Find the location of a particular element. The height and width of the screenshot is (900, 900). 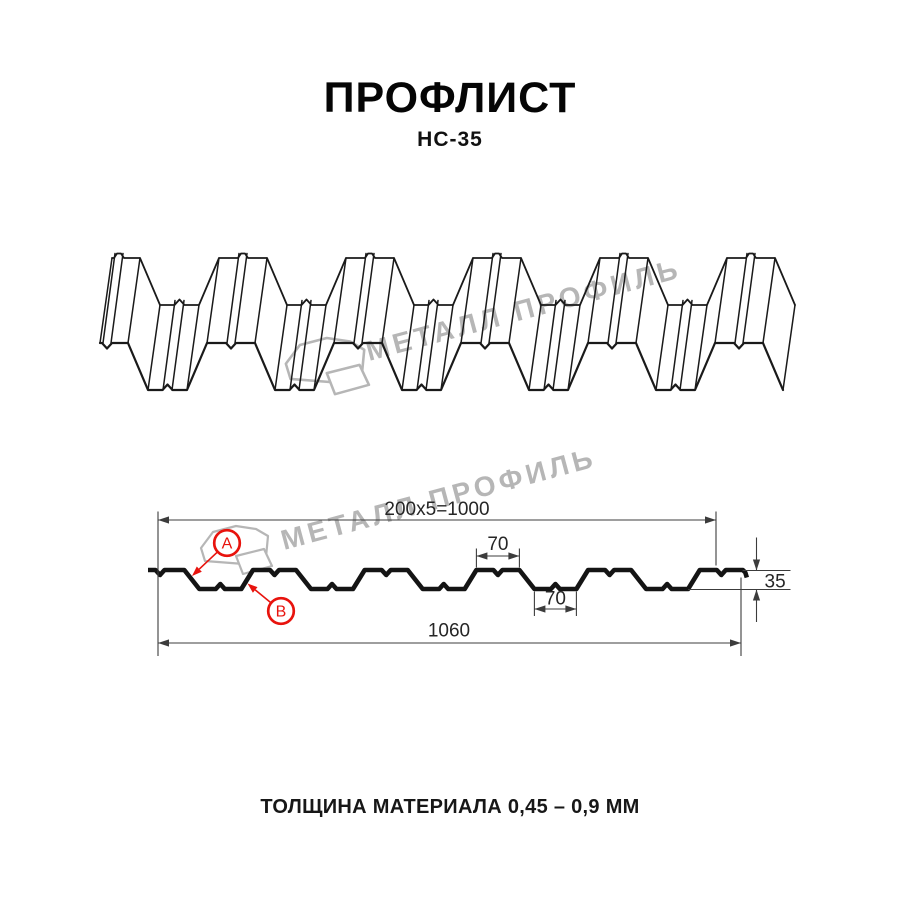

sheet-3d-view is located at coordinates (447, 322).